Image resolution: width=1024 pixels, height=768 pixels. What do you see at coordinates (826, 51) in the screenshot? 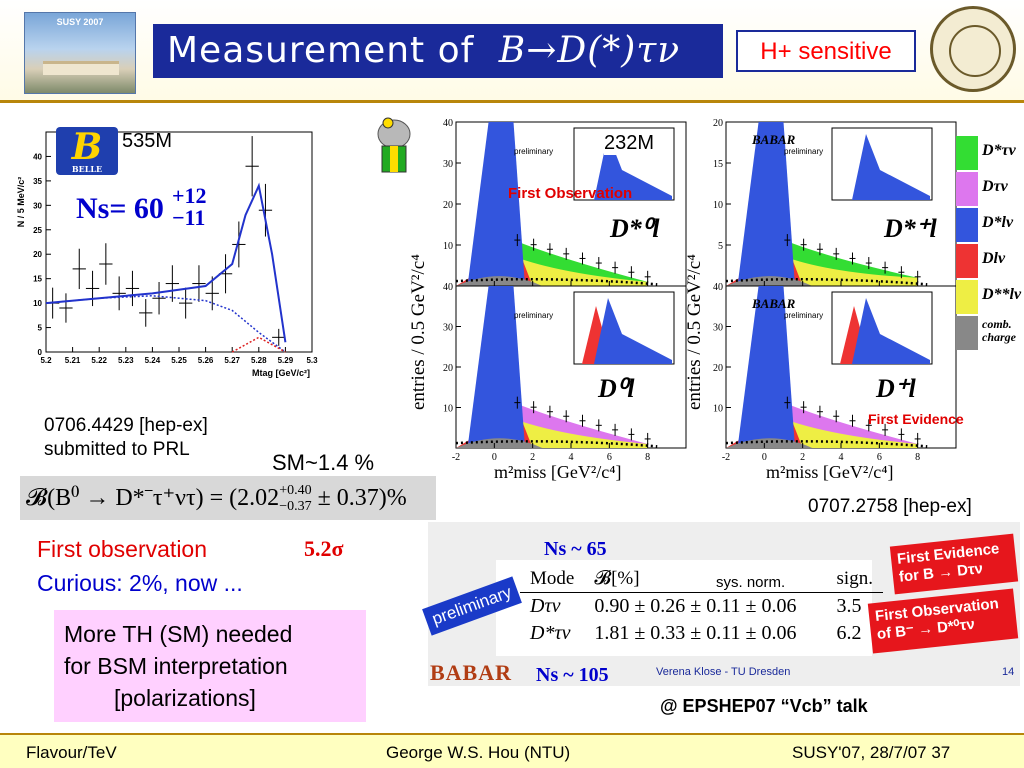
I see `hplus-sensitive-label: H+ sensitive` at bounding box center [826, 51].